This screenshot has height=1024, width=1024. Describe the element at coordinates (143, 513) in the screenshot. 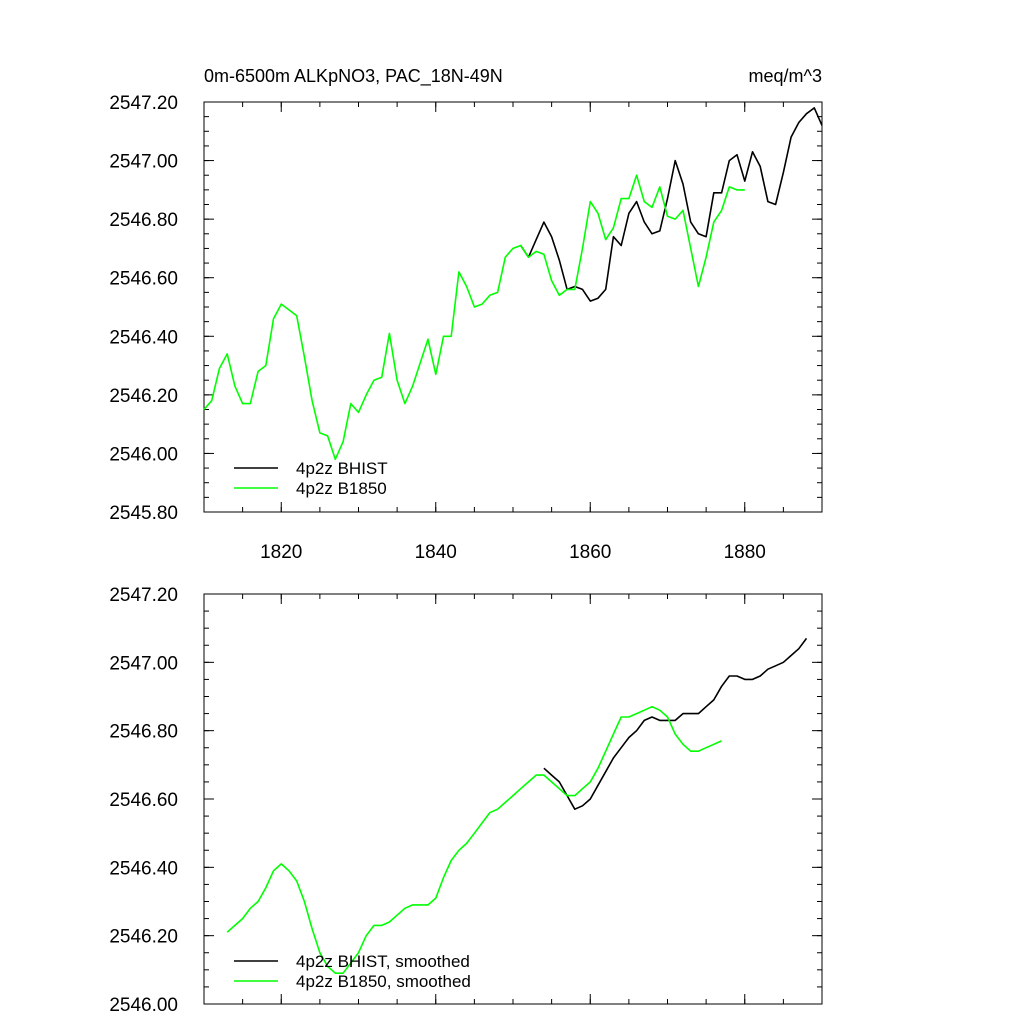

I see `y-tick-label: 2545.80` at that location.